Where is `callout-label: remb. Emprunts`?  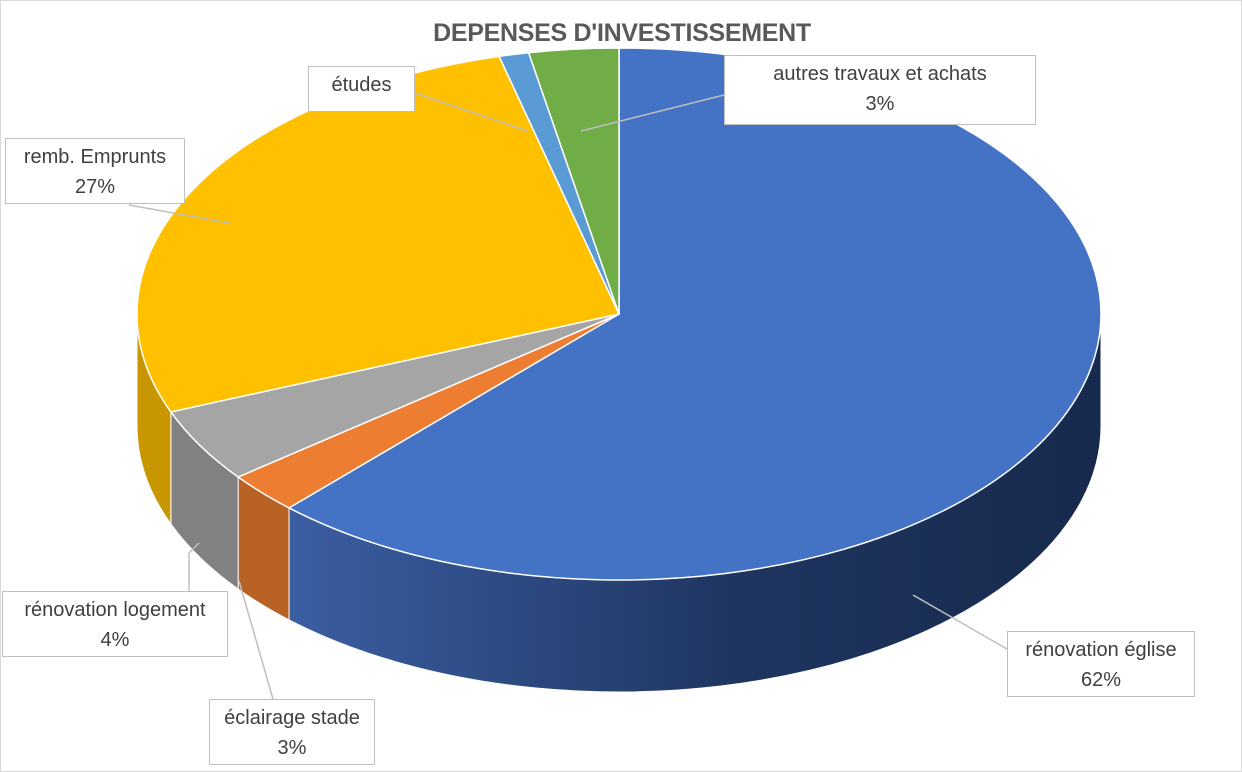
callout-label: remb. Emprunts is located at coordinates (95, 157).